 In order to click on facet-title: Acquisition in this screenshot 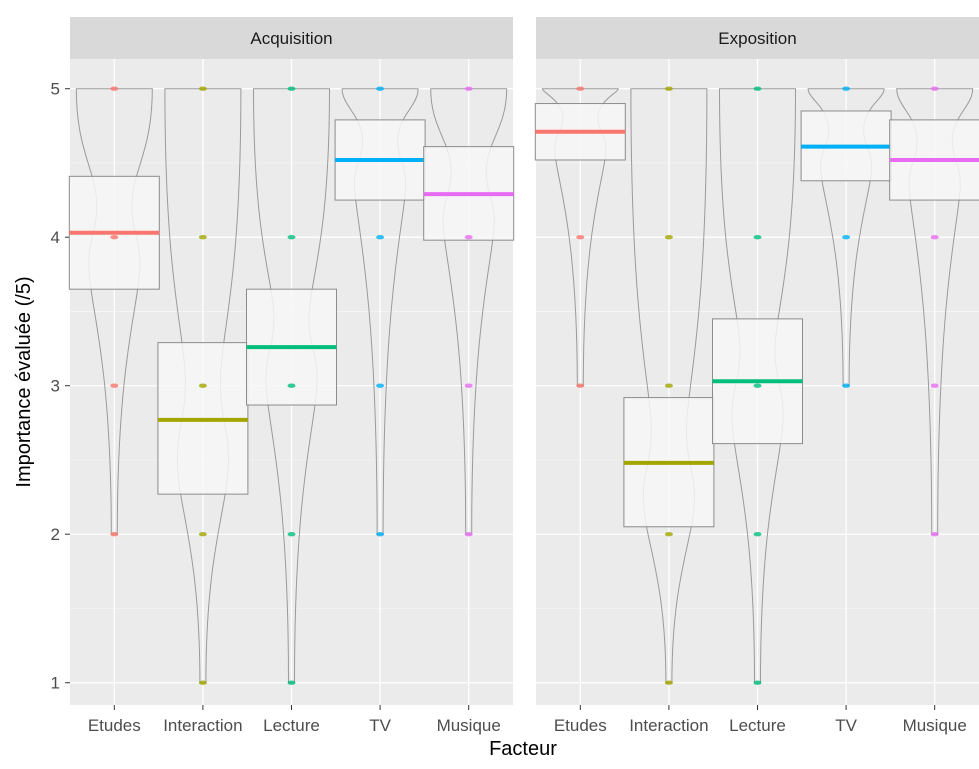, I will do `click(291, 38)`.